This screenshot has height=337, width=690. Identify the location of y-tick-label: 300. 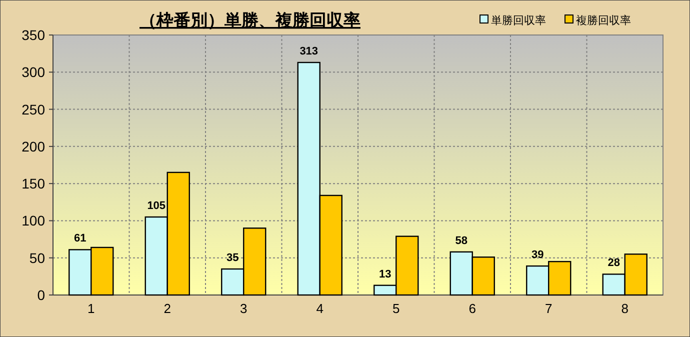
(34, 72).